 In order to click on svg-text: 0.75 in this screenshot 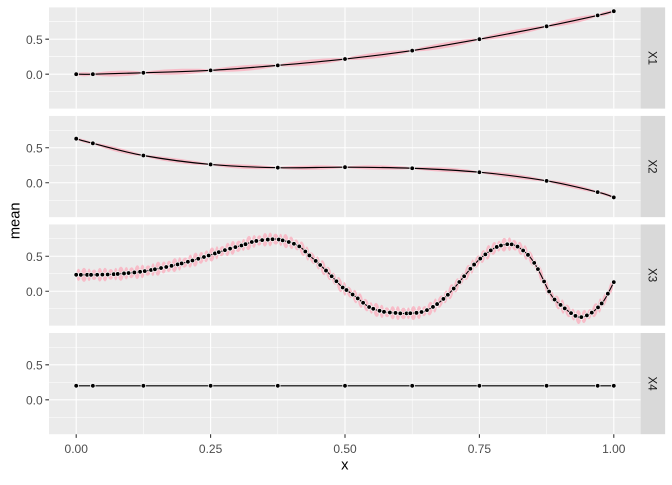, I will do `click(480, 449)`.